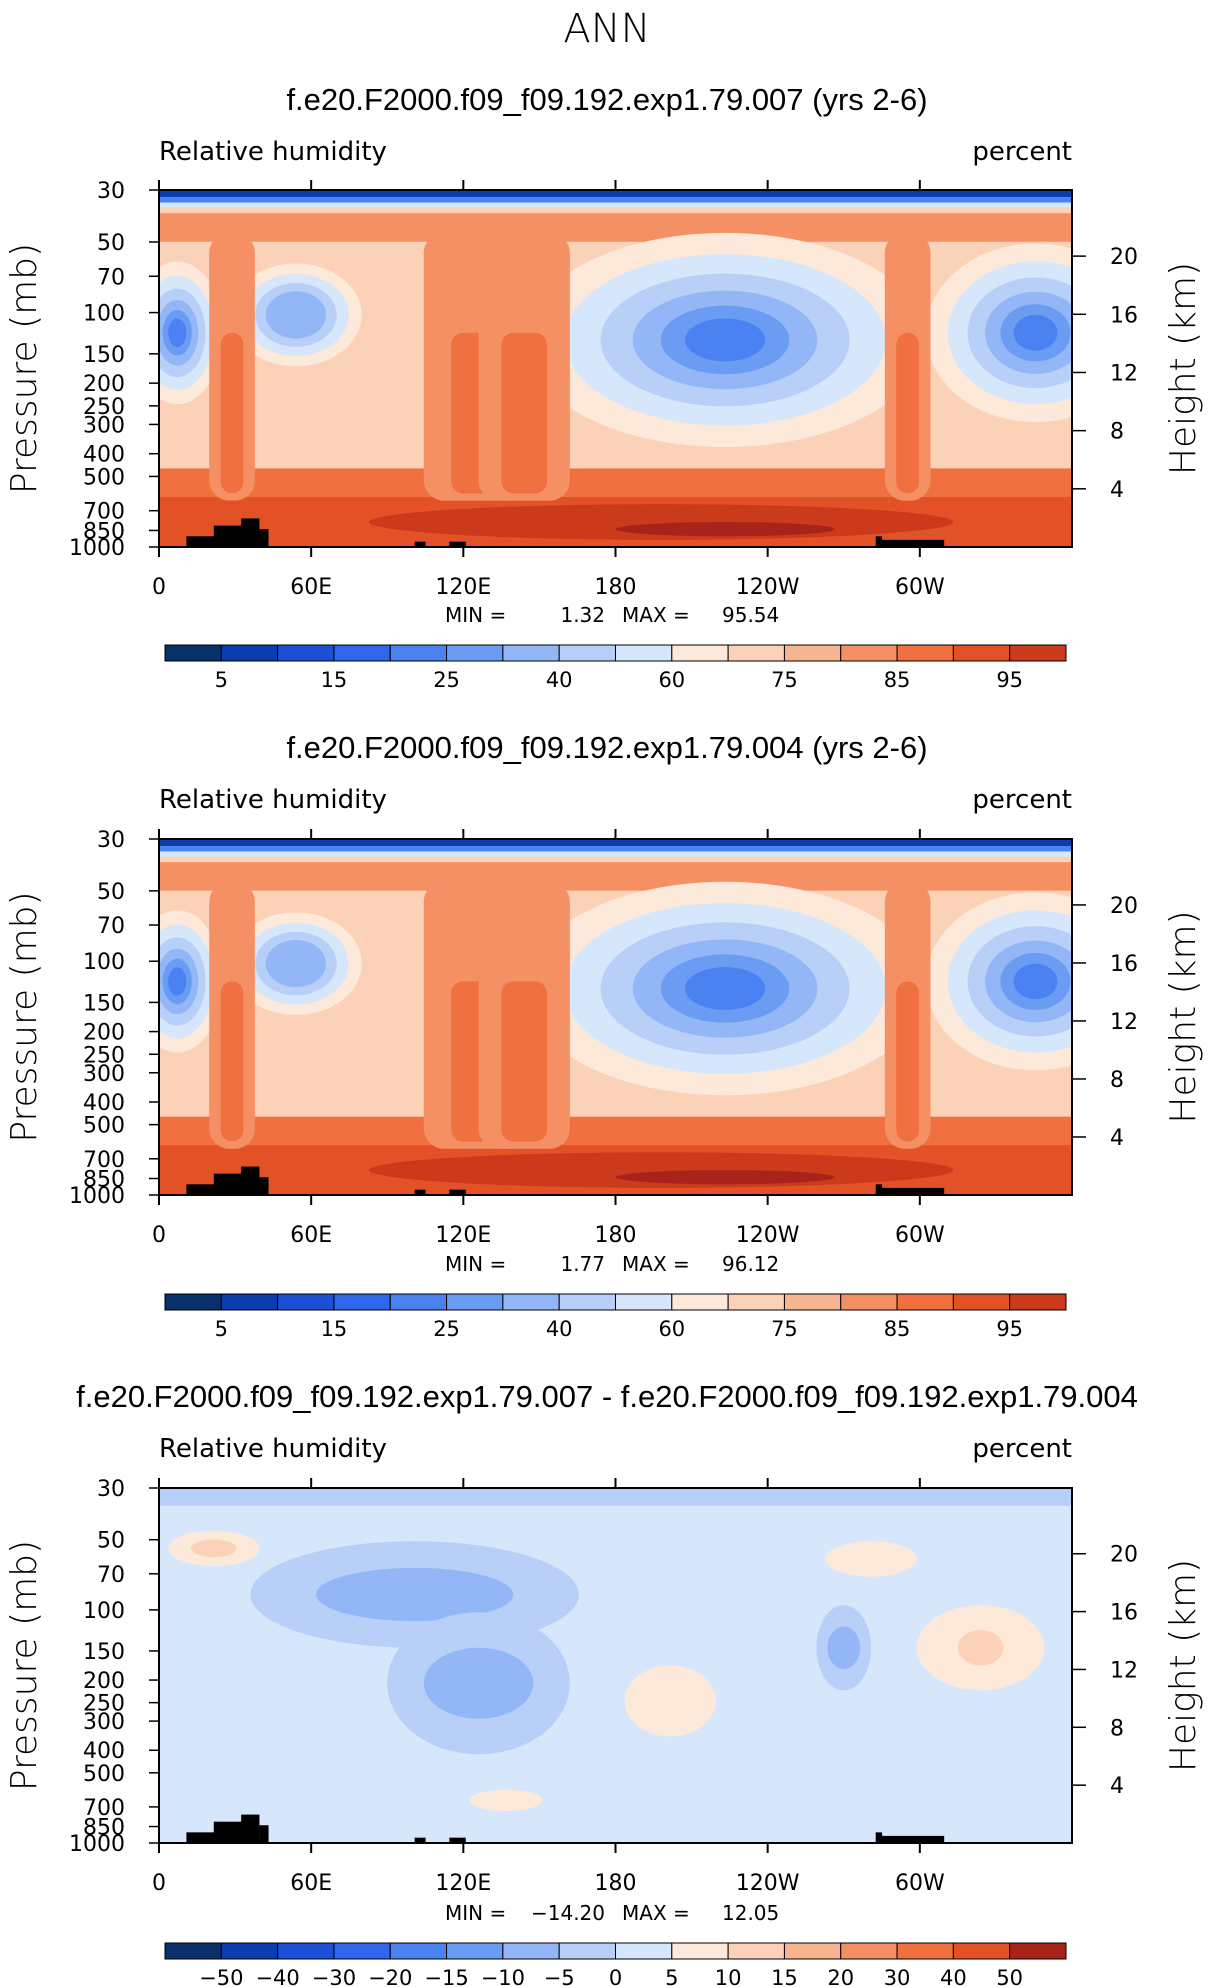  I want to click on y-tick-label: 200, so click(104, 1033).